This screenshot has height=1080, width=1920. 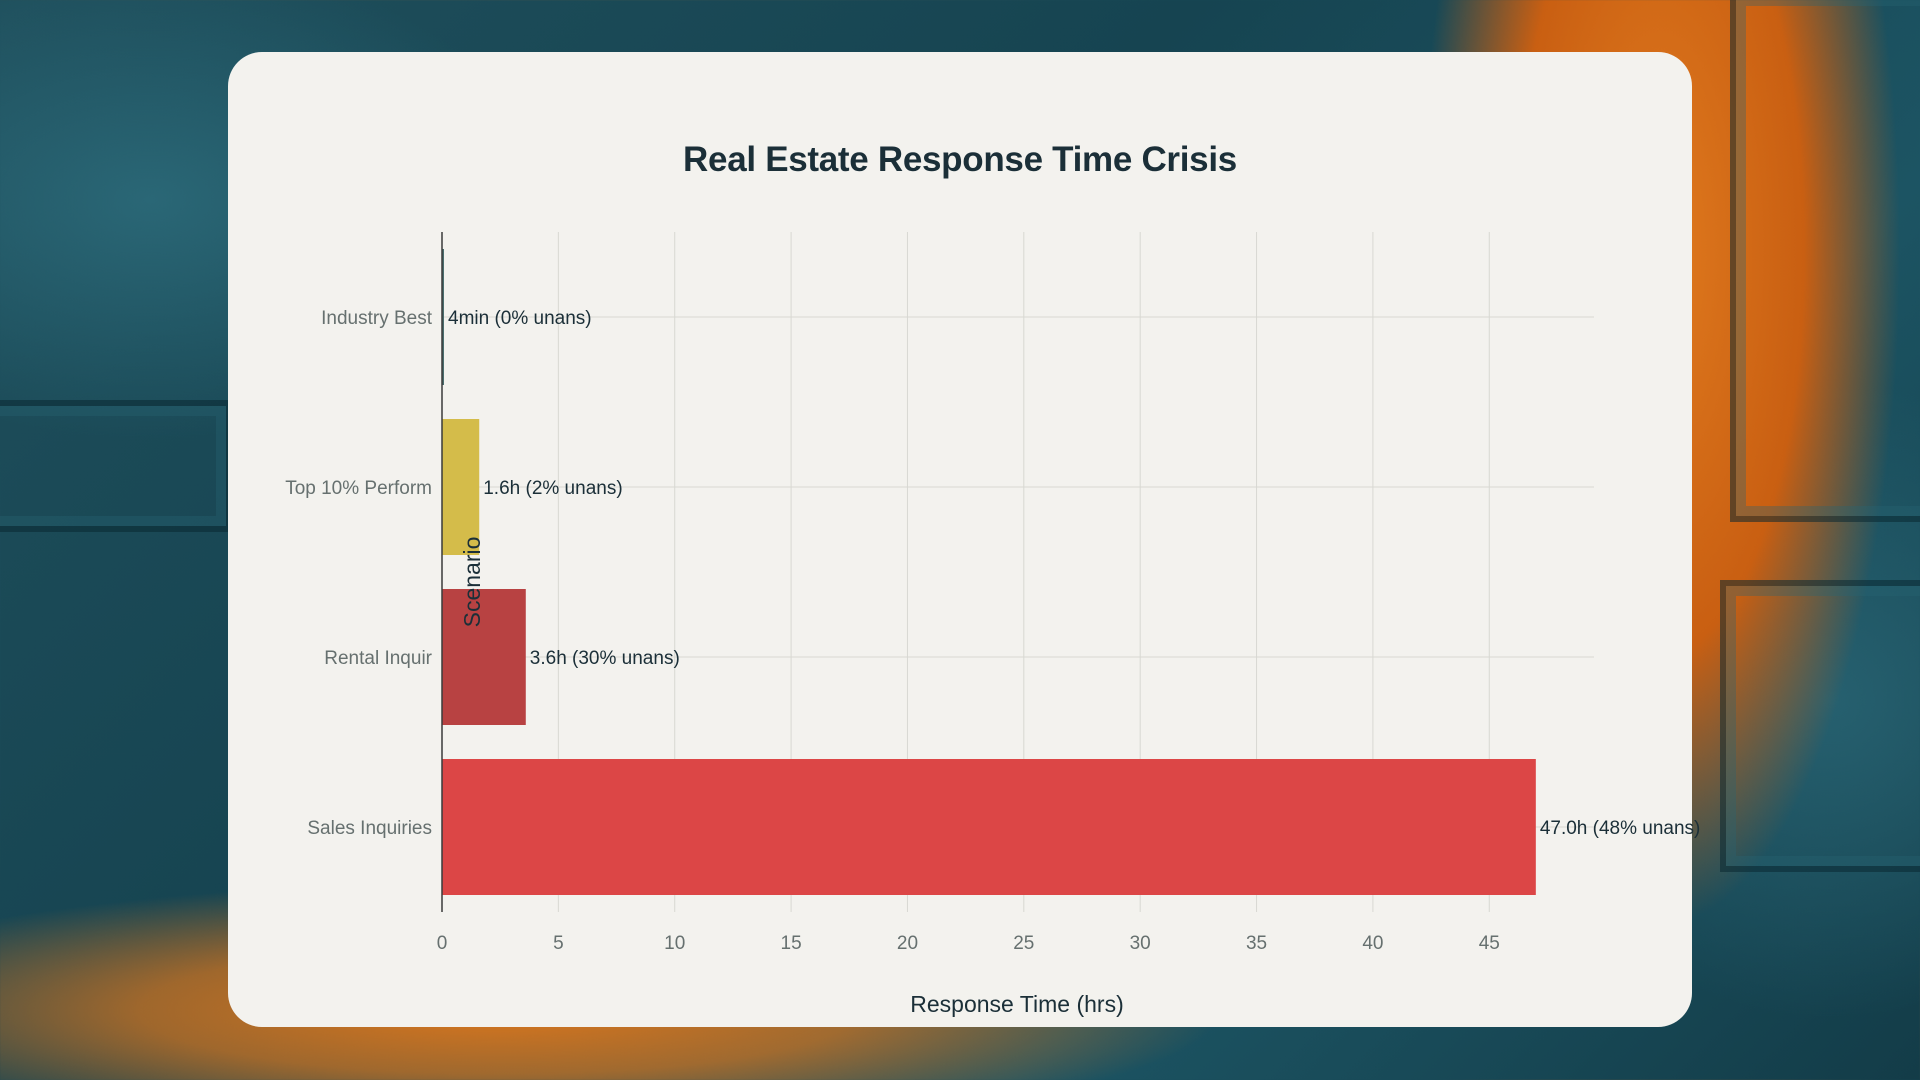 I want to click on x-tick-labels: 0 5 10 15 20 25 30 35 40 45, so click(x=968, y=943).